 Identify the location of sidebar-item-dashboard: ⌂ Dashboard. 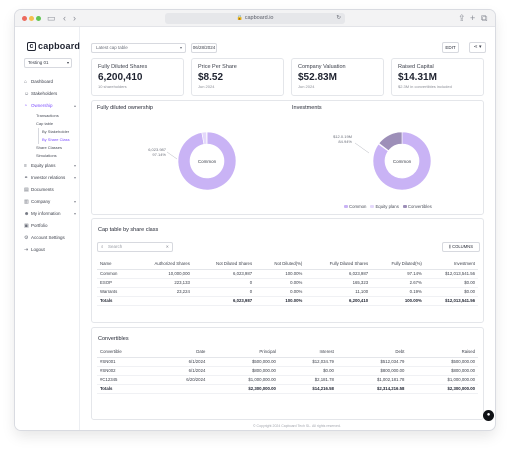
(52, 82).